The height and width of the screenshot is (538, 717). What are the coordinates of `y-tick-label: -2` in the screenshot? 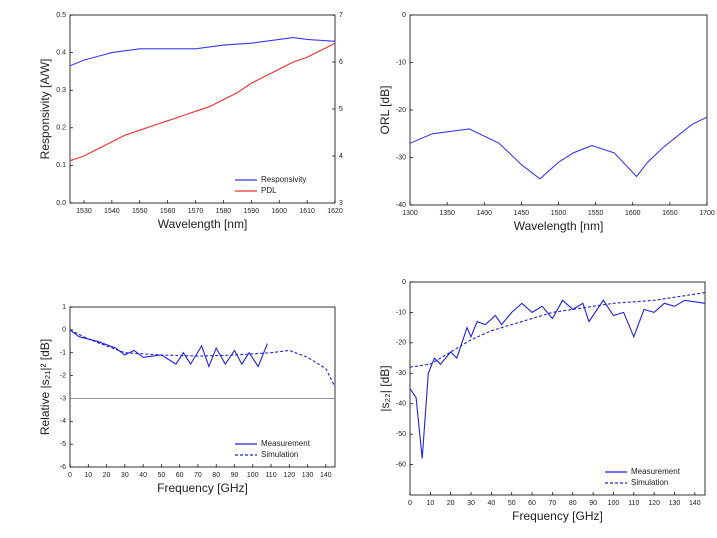 It's located at (63, 375).